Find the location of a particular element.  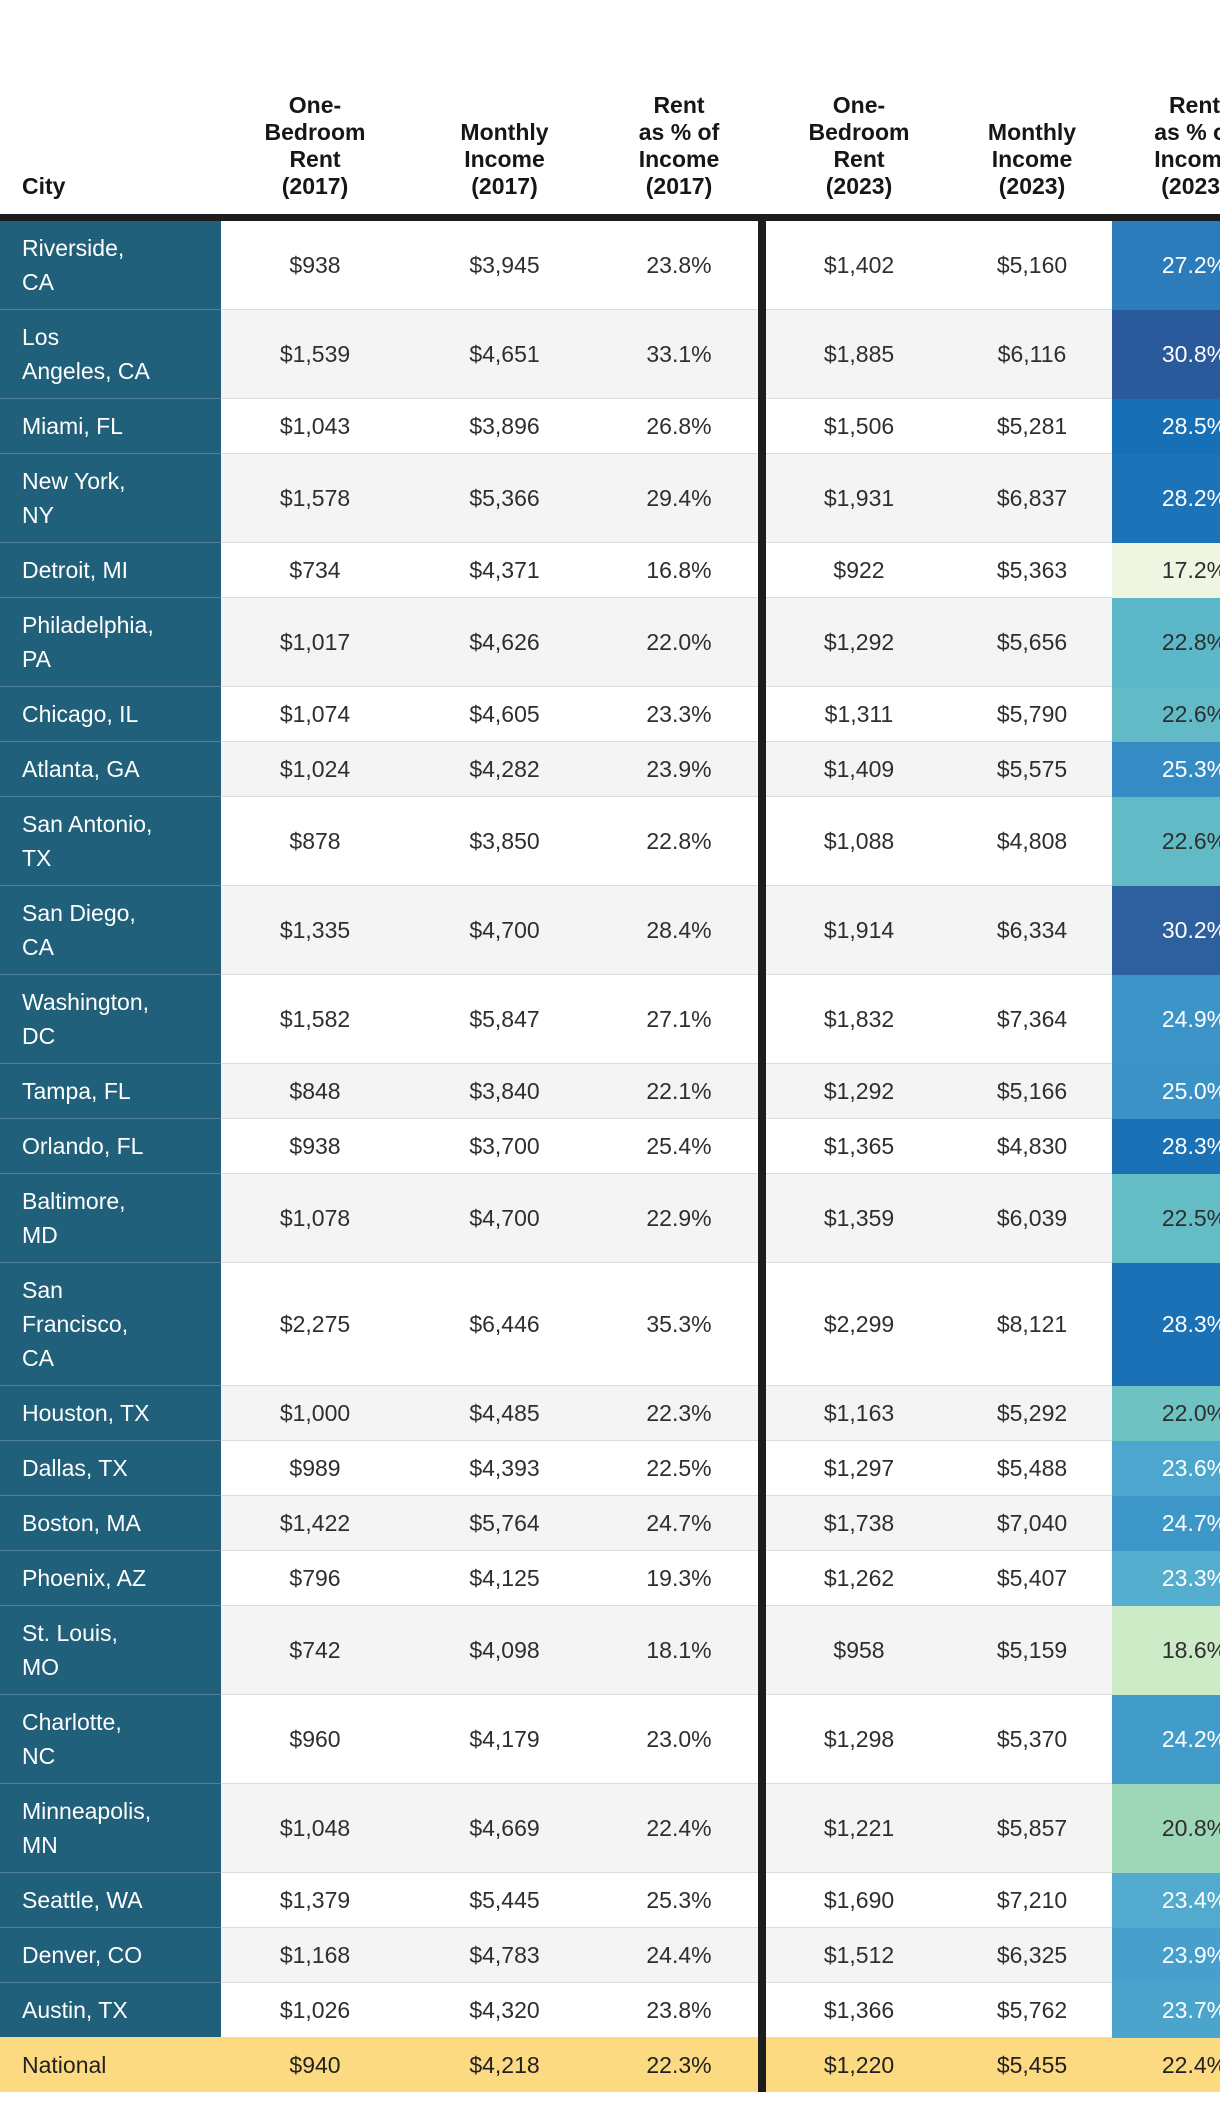

income-2023-cell: $7,364 is located at coordinates (1032, 1019).